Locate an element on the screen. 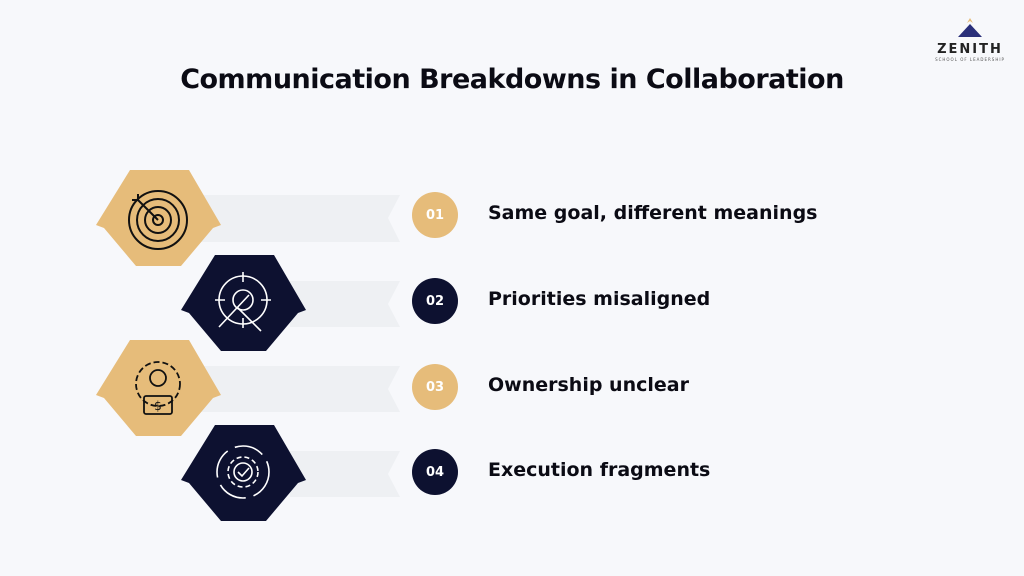 This screenshot has width=1024, height=576. mountain-icon is located at coordinates (970, 27).